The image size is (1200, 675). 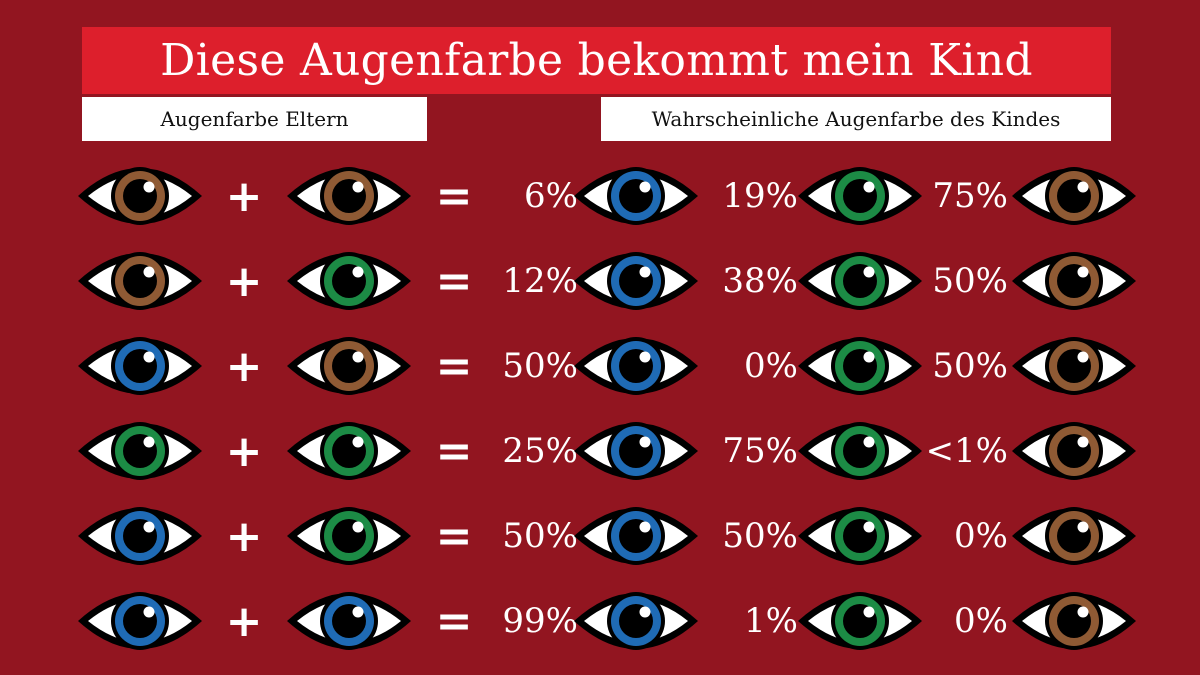 I want to click on parents-label: Augenfarbe Eltern, so click(x=254, y=119).